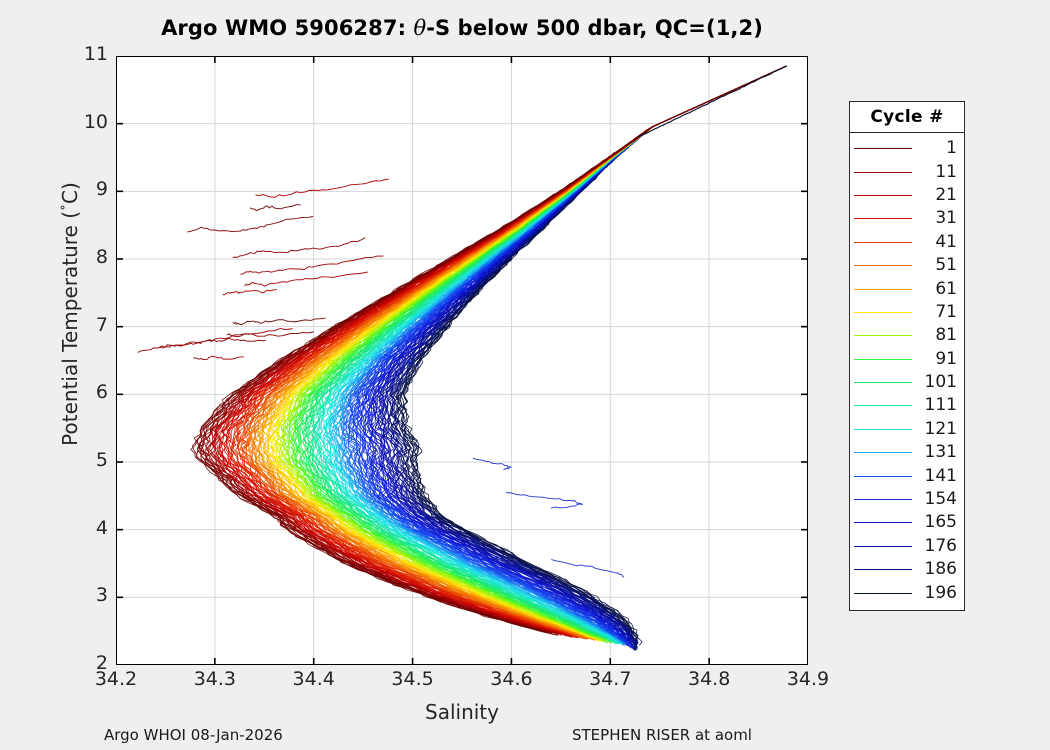 The height and width of the screenshot is (750, 1050). What do you see at coordinates (946, 311) in the screenshot?
I see `legend-item-label: 71` at bounding box center [946, 311].